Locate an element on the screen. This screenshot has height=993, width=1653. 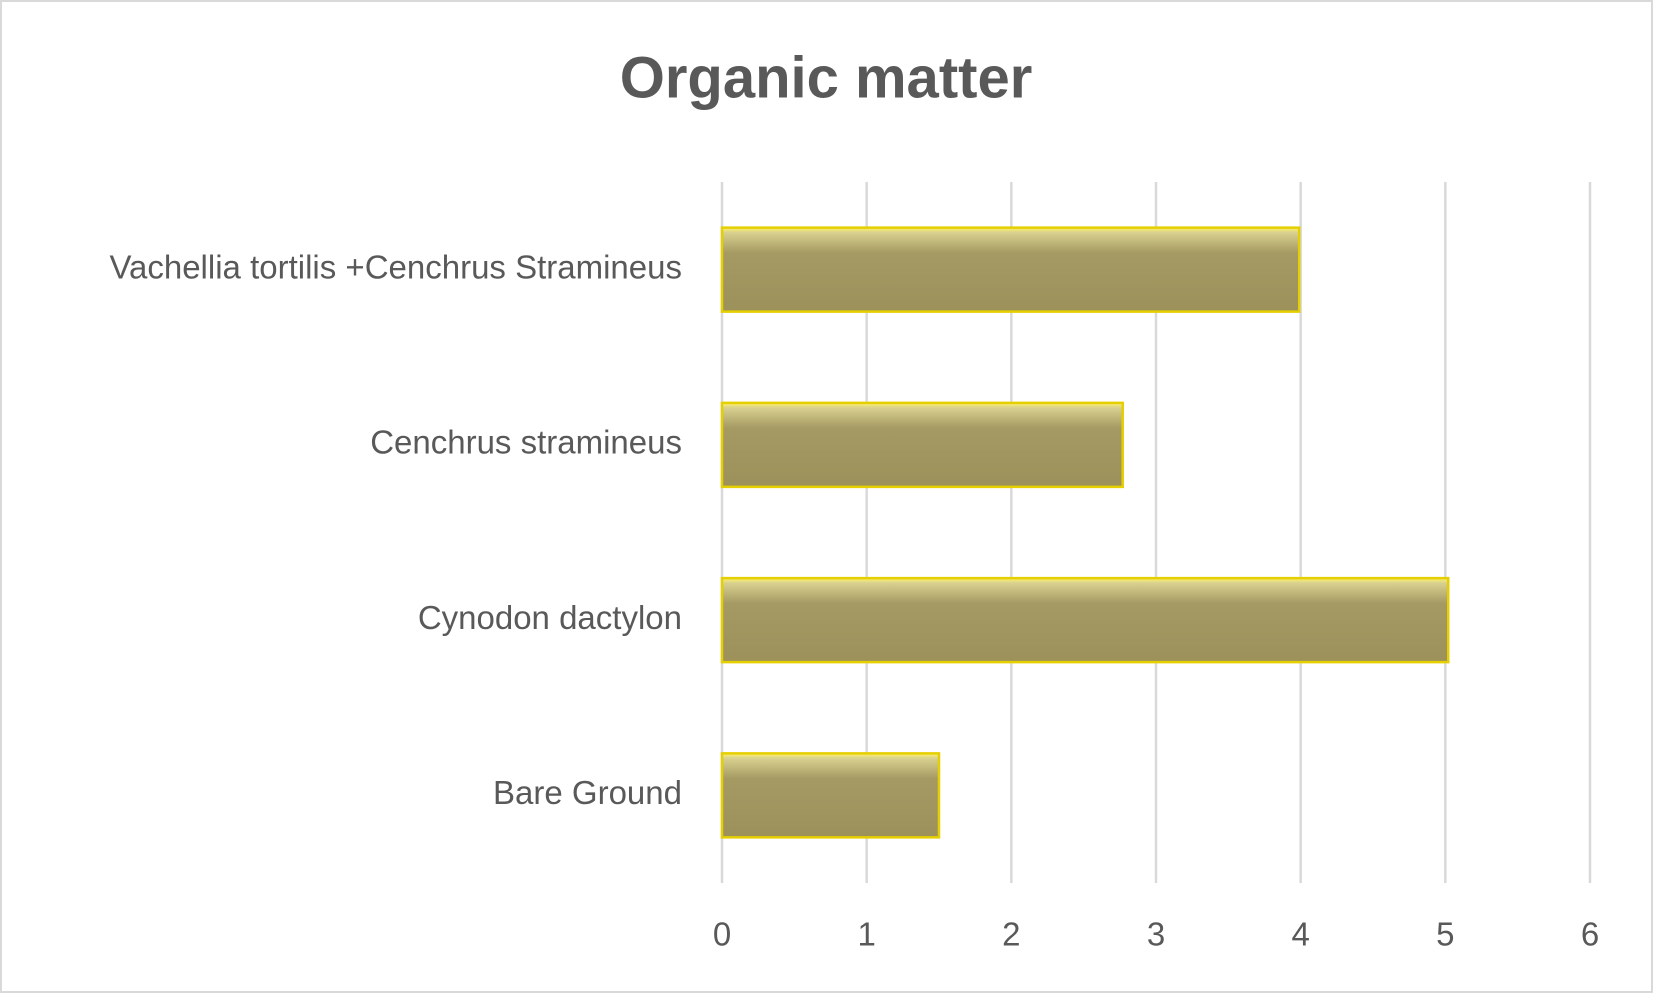
y-tick-label: Cynodon dactylon is located at coordinates (550, 617).